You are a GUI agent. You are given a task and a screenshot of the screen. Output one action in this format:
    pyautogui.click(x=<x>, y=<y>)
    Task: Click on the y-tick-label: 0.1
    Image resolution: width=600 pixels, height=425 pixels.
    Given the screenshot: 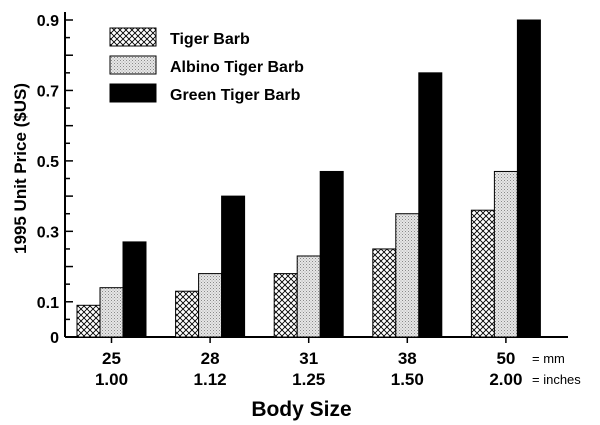 What is the action you would take?
    pyautogui.click(x=48, y=303)
    